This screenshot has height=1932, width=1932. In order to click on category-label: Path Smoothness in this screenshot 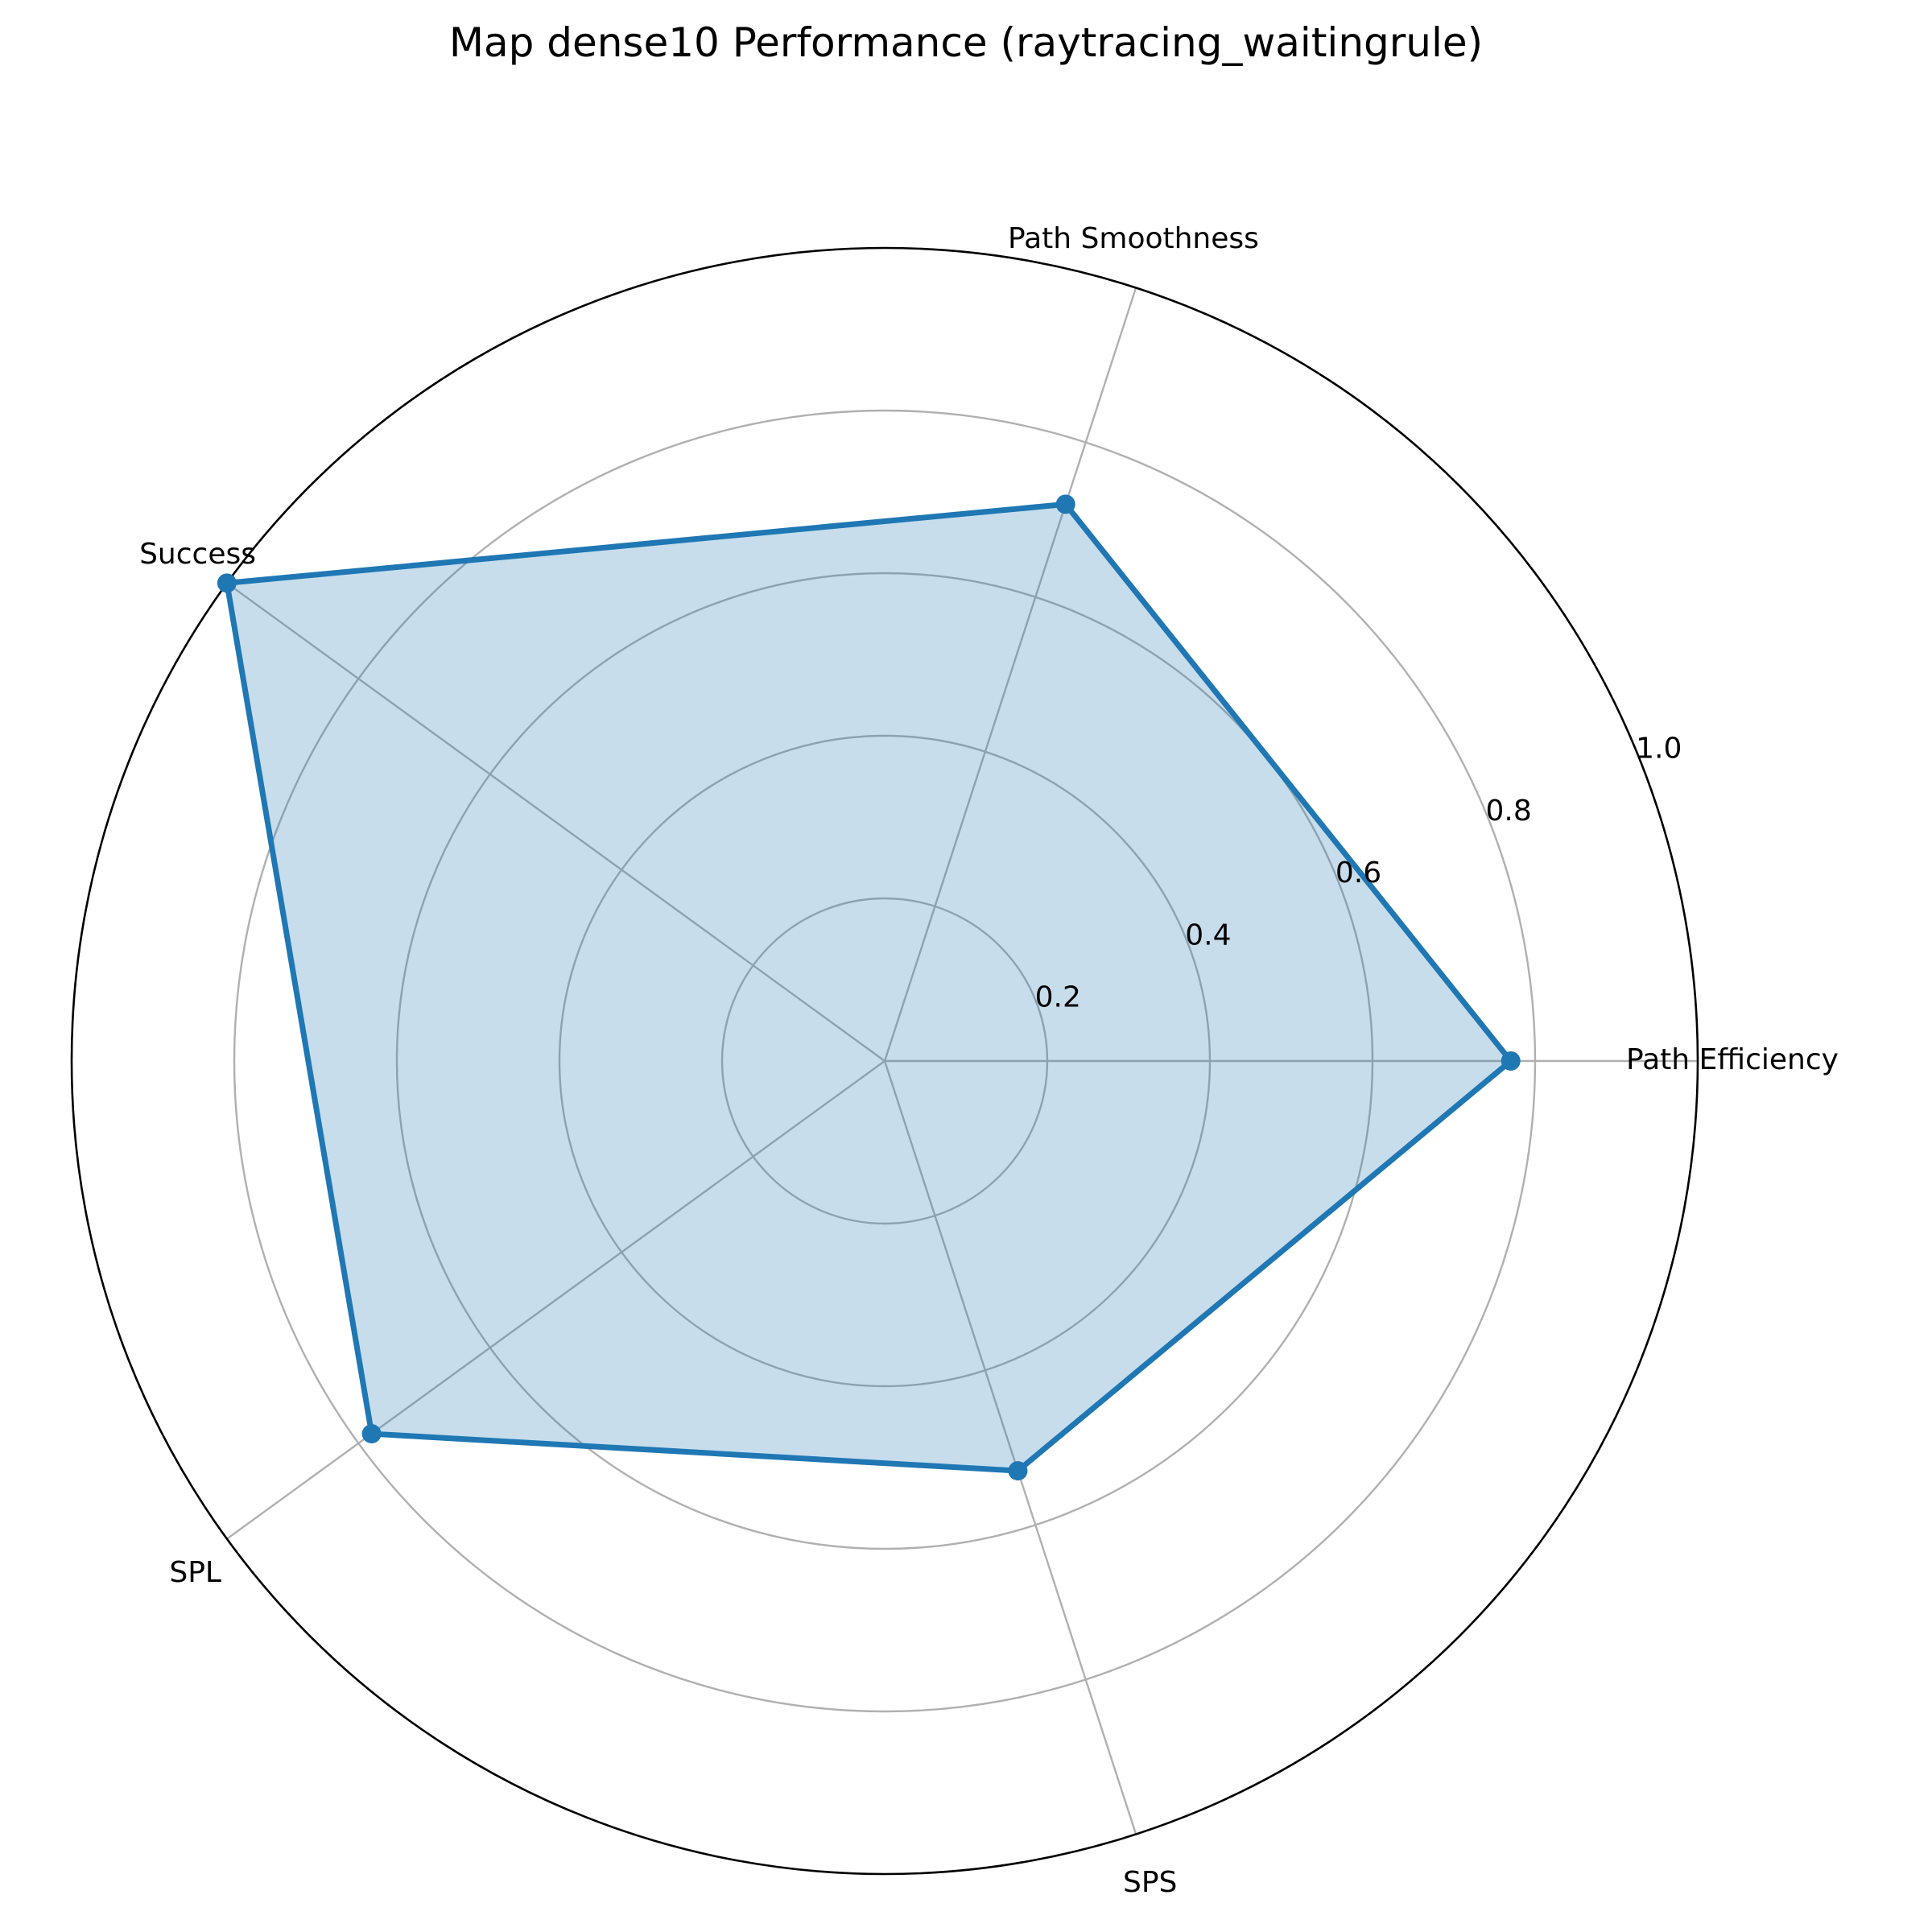, I will do `click(1133, 238)`.